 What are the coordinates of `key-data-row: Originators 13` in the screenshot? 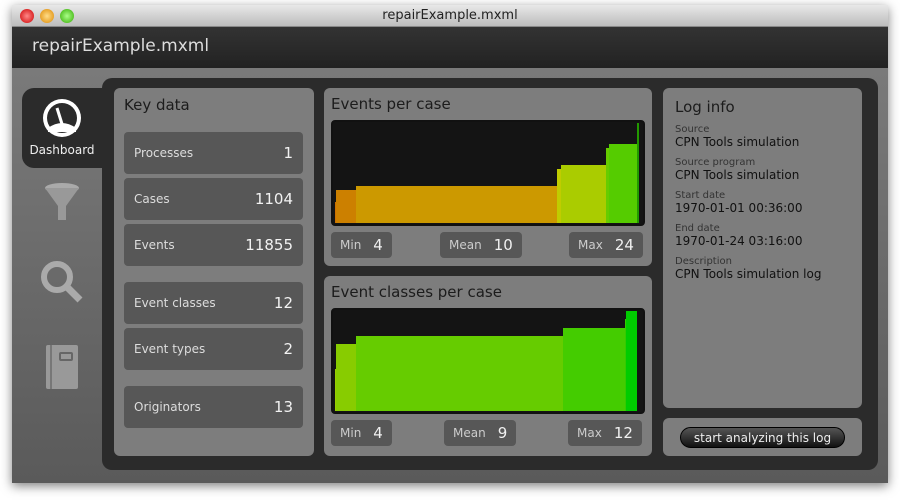 It's located at (213, 407).